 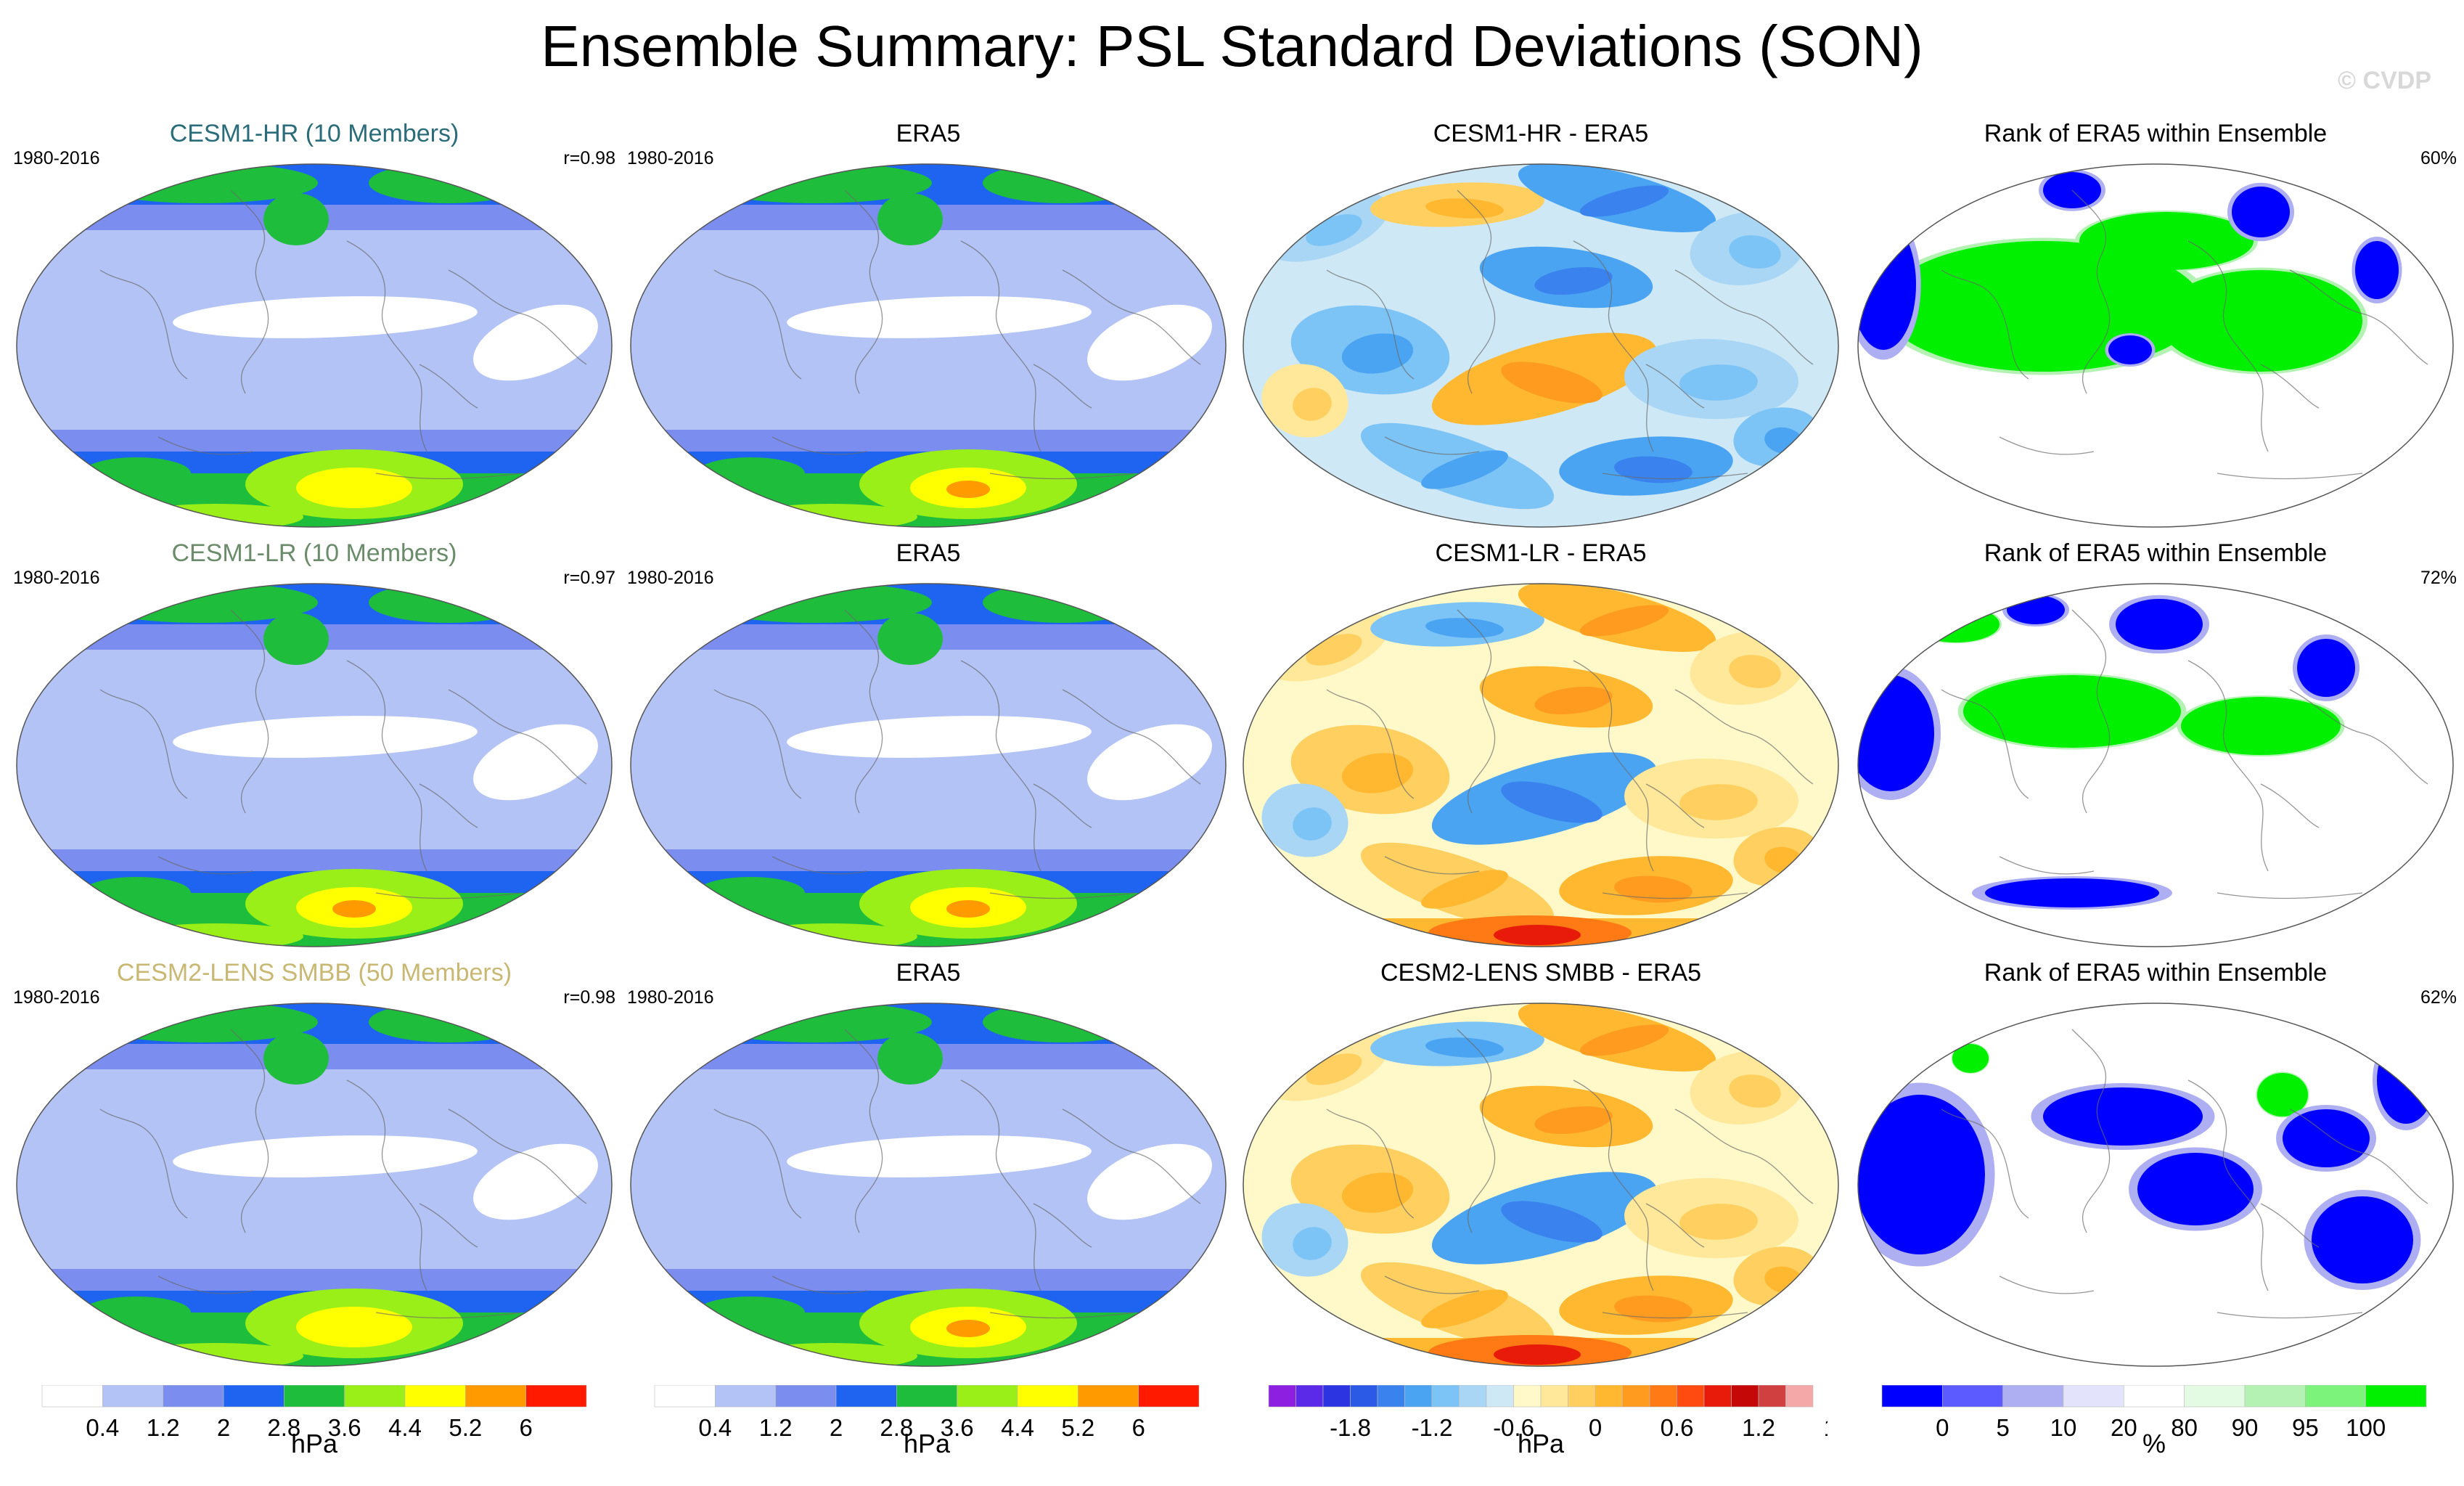 I want to click on north-peak, so click(x=114, y=597).